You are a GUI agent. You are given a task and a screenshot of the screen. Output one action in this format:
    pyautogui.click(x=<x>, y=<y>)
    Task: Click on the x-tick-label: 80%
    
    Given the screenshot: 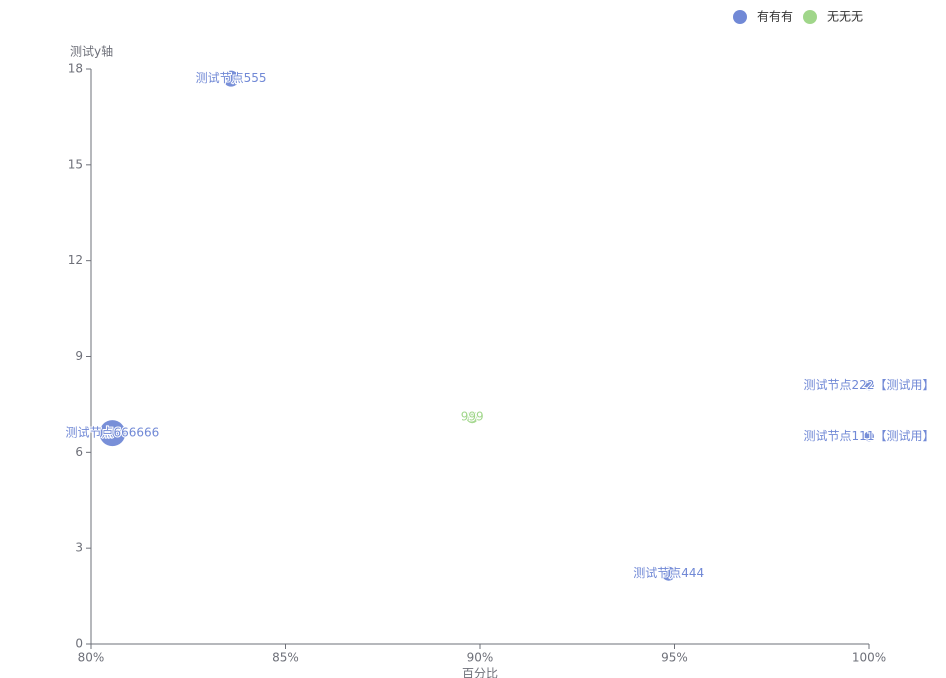 What is the action you would take?
    pyautogui.click(x=91, y=658)
    